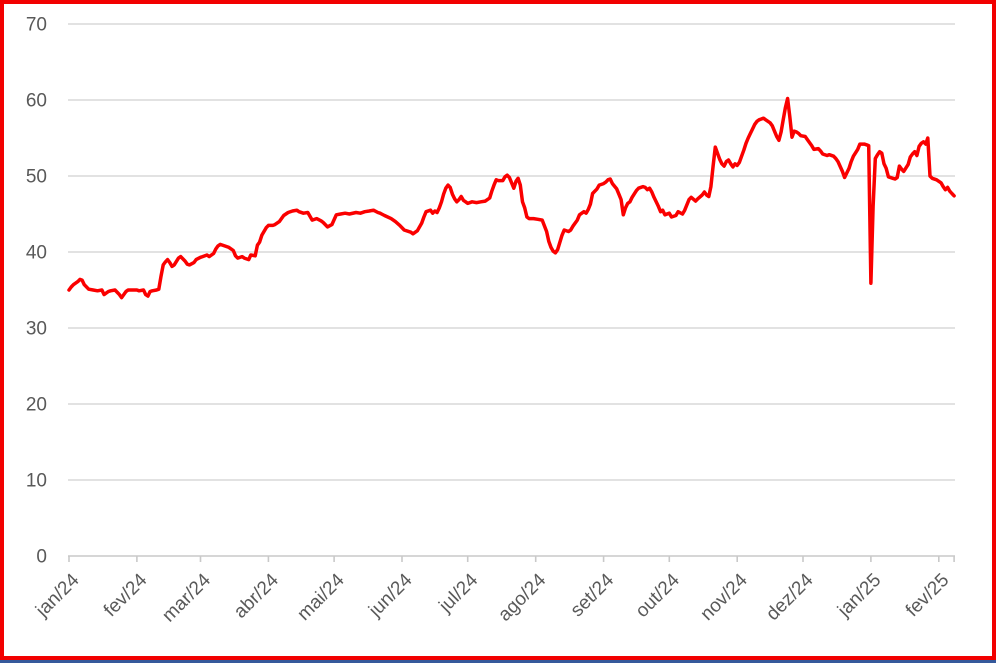 Image resolution: width=996 pixels, height=663 pixels. I want to click on y-axis-label: 0, so click(41, 557).